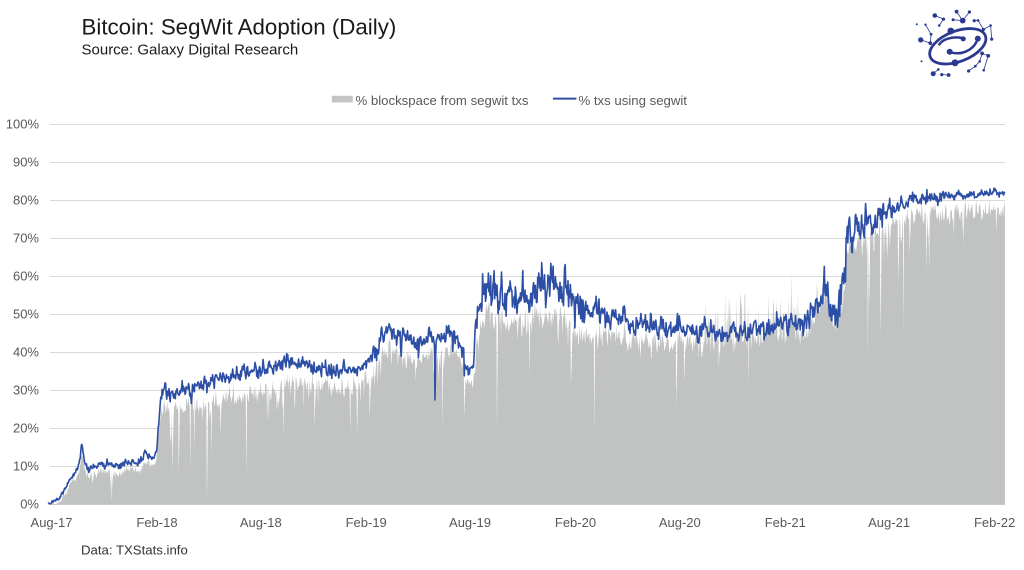 Image resolution: width=1024 pixels, height=570 pixels. Describe the element at coordinates (261, 522) in the screenshot. I see `svg-text: Aug-18` at that location.